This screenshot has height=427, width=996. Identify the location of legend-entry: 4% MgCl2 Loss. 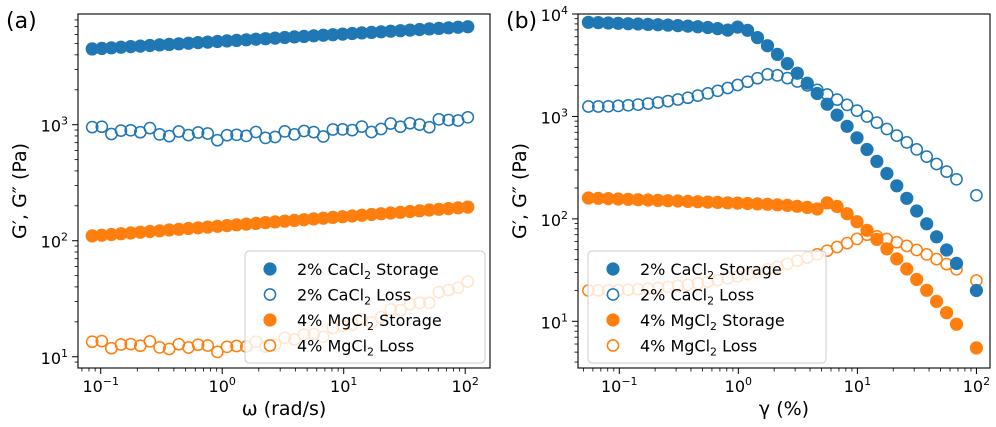
(698, 348).